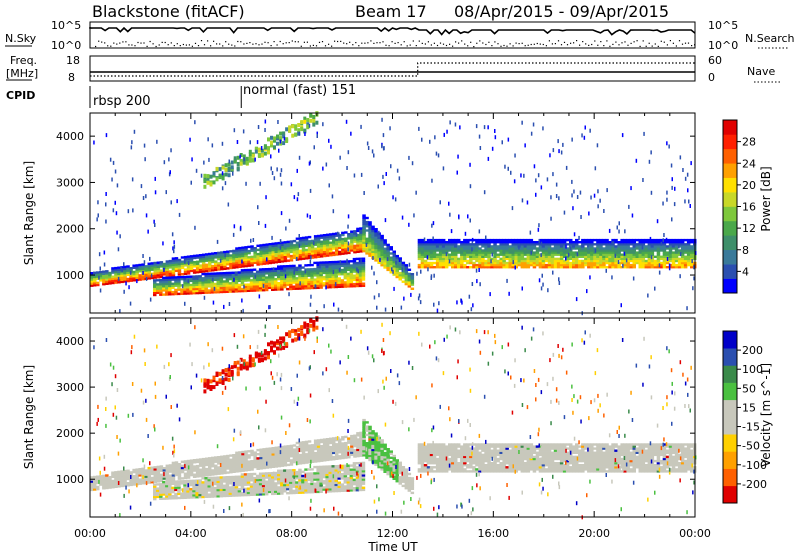 The width and height of the screenshot is (800, 554). What do you see at coordinates (66, 45) in the screenshot?
I see `nsky-tick-bottom: 10^0` at bounding box center [66, 45].